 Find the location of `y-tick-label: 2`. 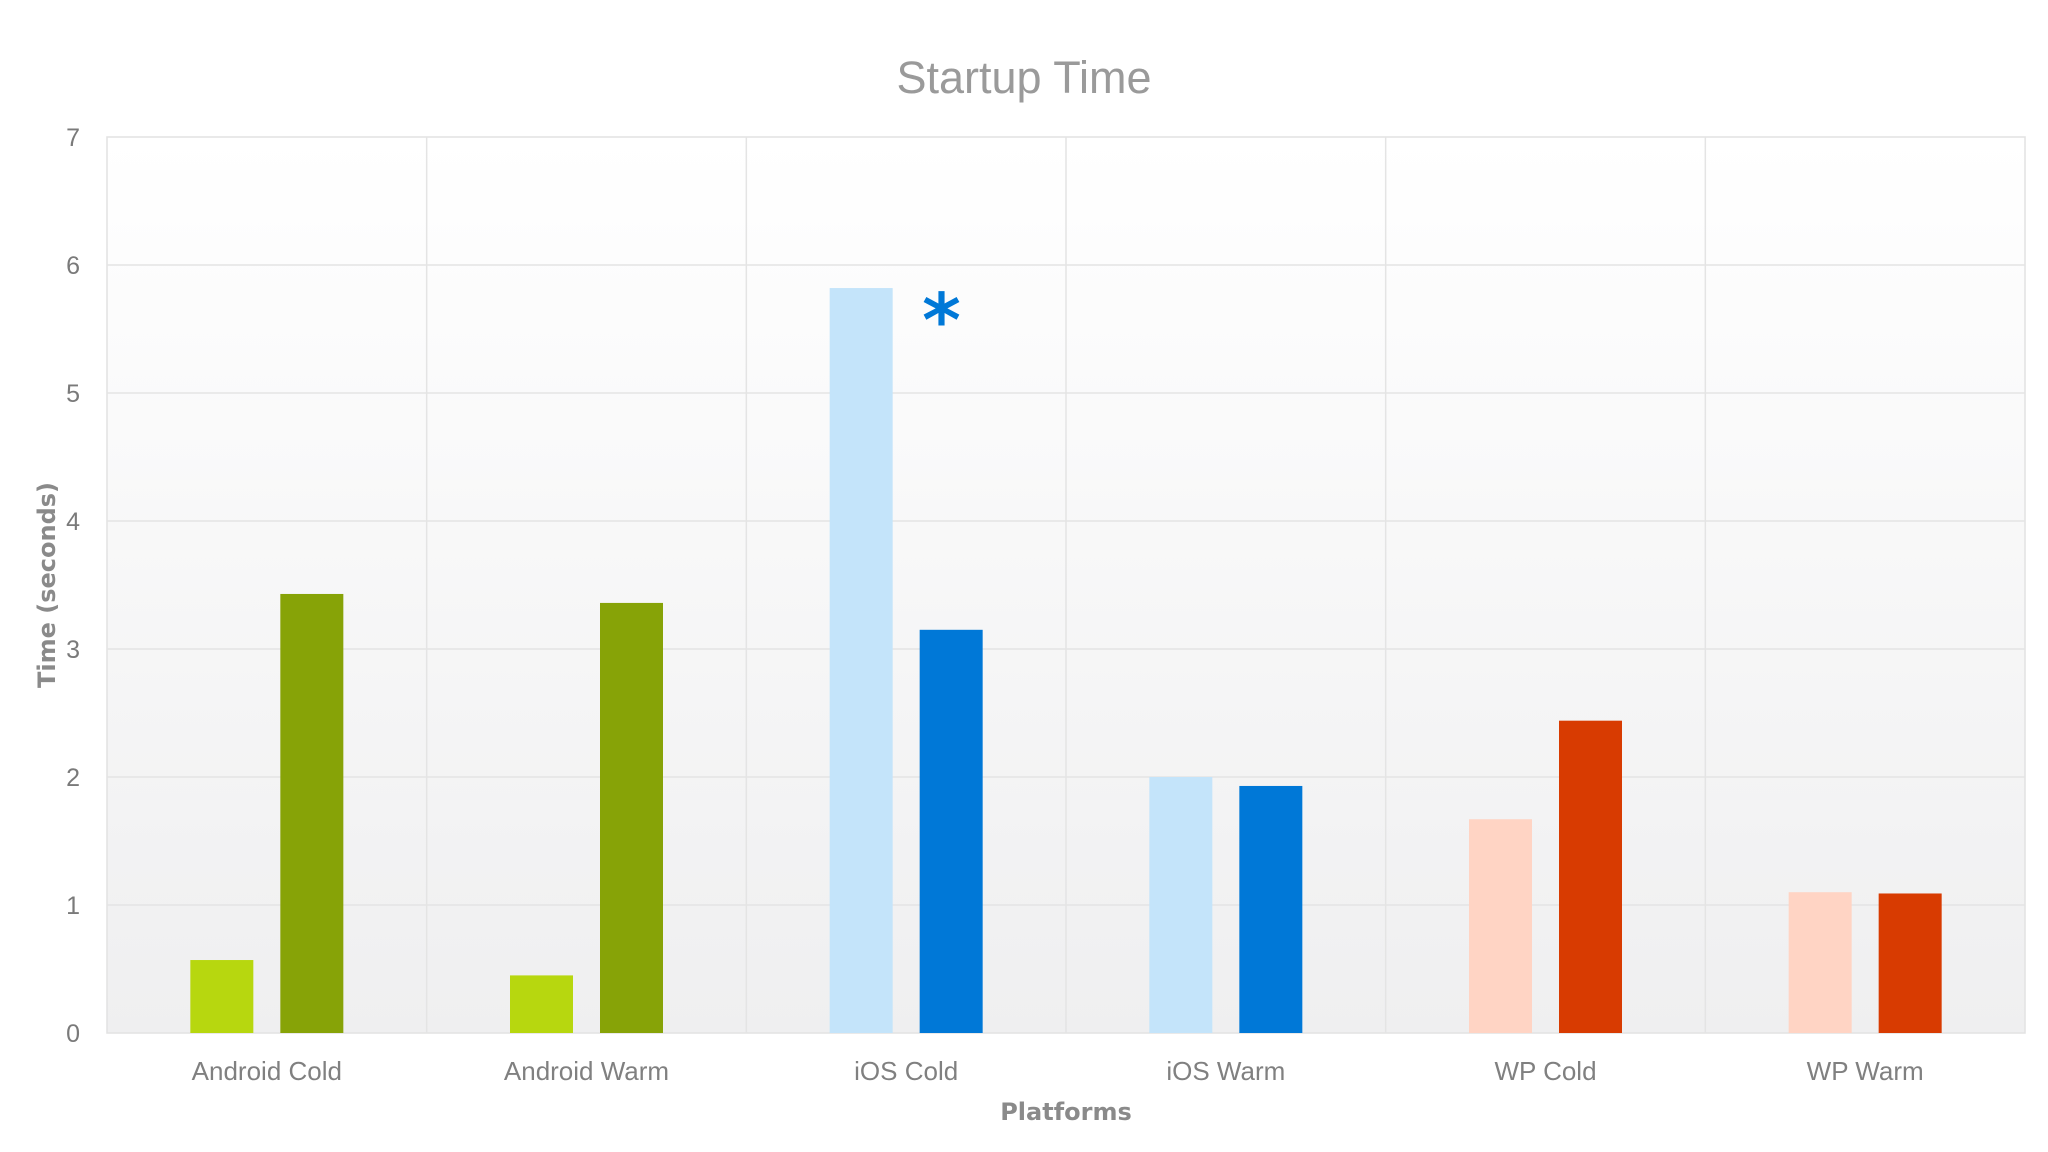

y-tick-label: 2 is located at coordinates (73, 778).